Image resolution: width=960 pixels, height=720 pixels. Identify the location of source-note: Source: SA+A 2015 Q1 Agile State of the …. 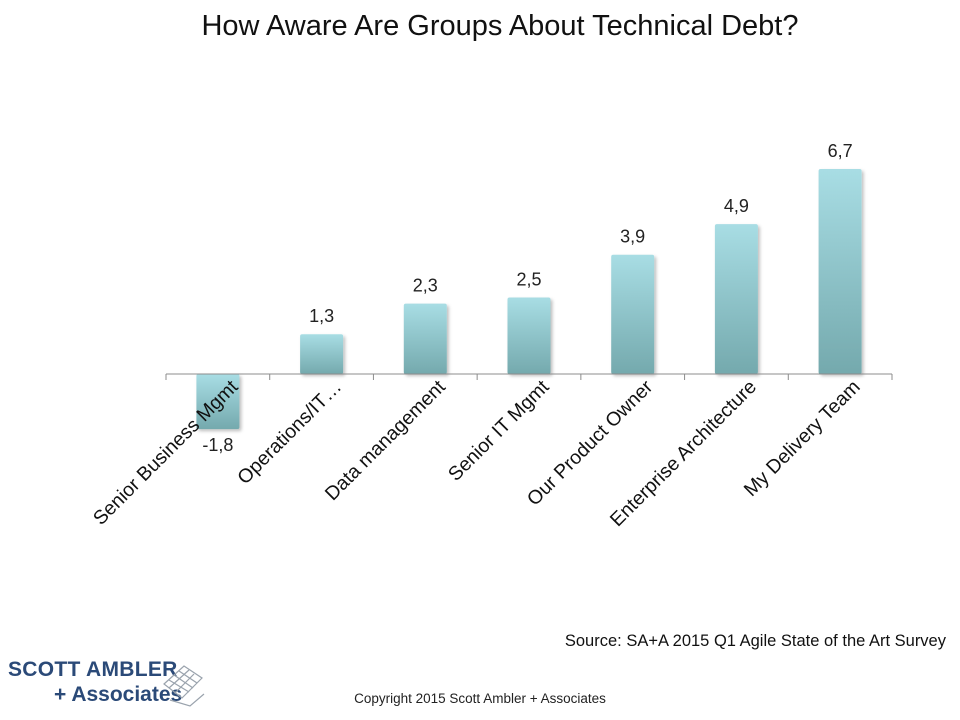
(755, 641).